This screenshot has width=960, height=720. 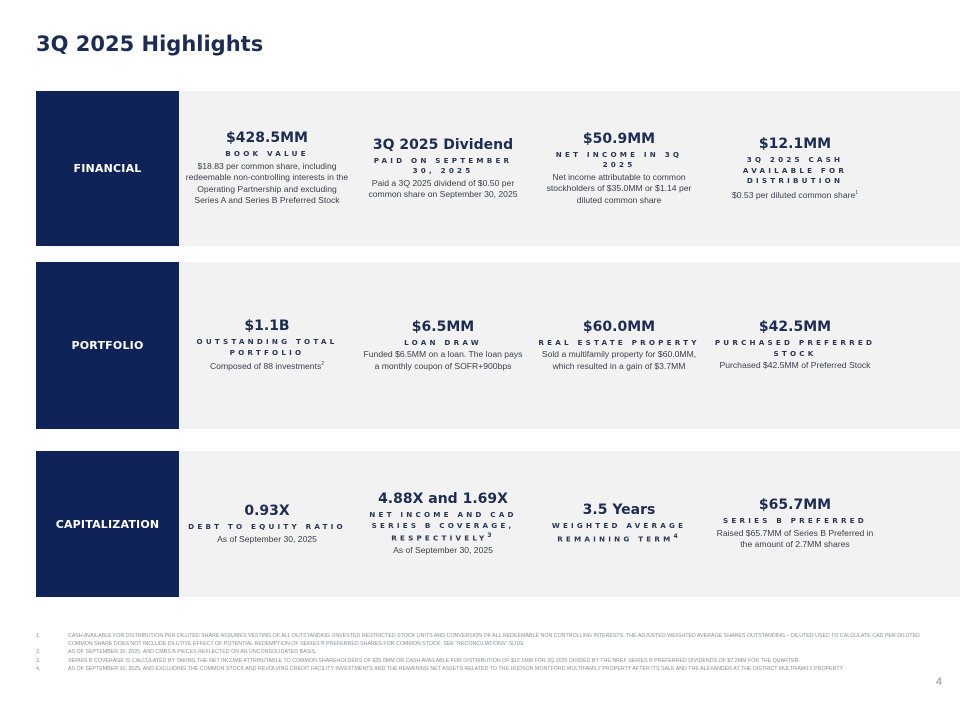 I want to click on metric-subtitle: LOAN DRAW, so click(x=443, y=342).